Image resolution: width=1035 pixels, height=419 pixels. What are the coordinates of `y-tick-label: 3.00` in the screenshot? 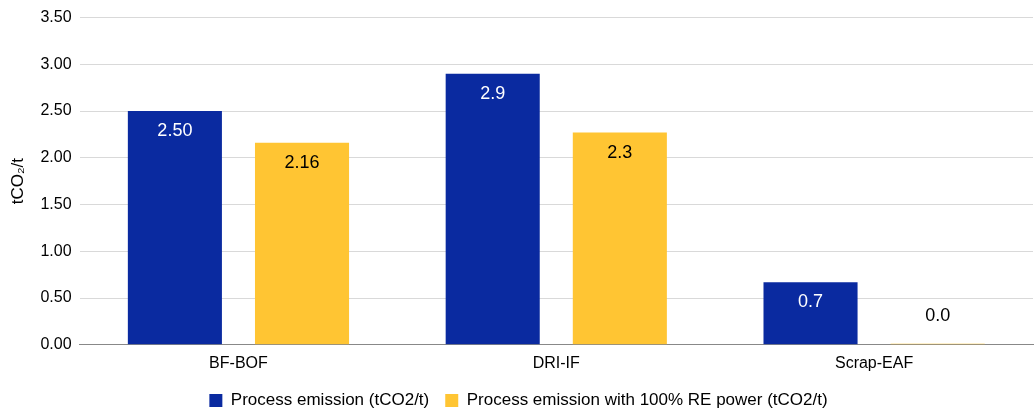 It's located at (56, 63).